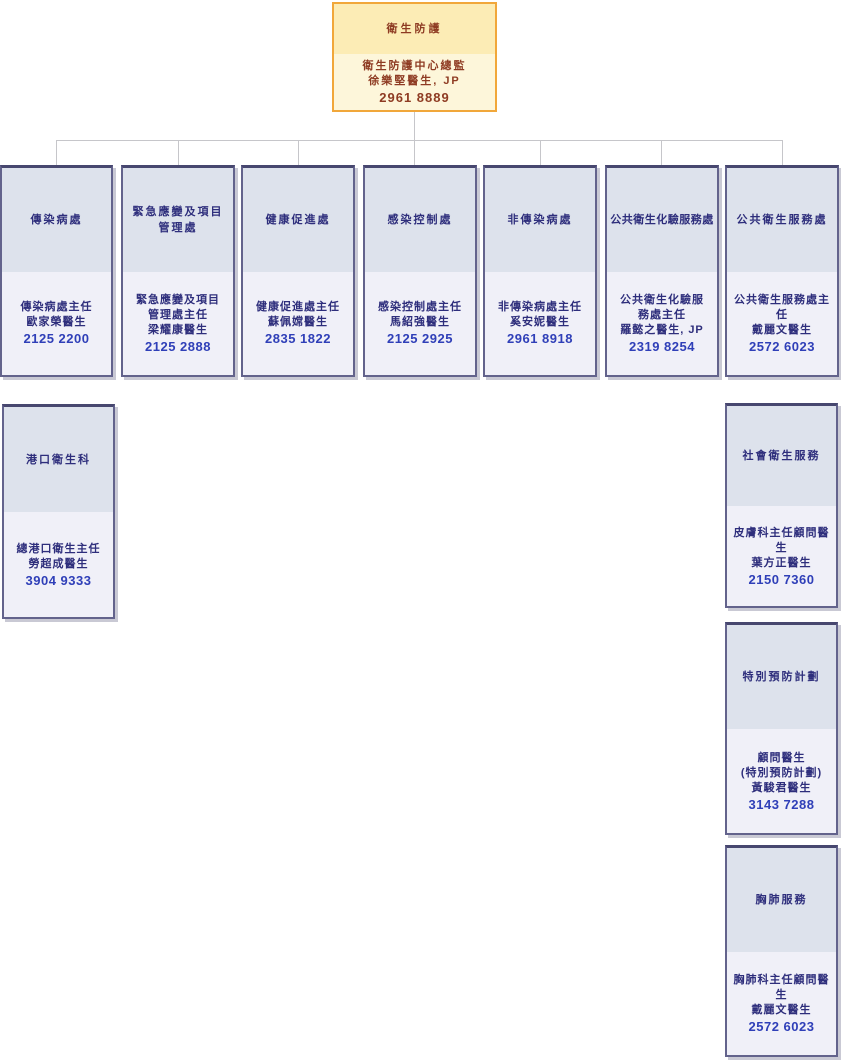  I want to click on node-title: 特別預防計劃, so click(781, 677).